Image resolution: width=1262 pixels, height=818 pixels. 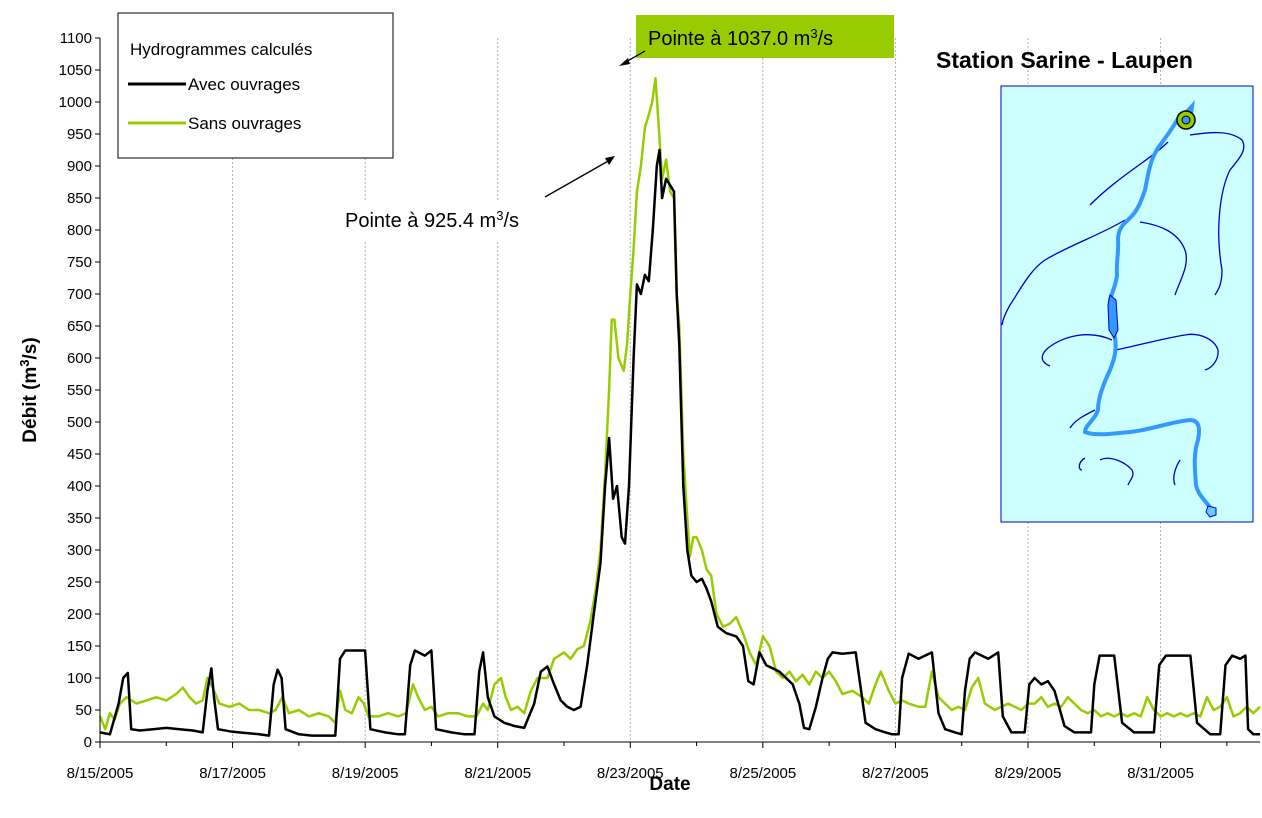 What do you see at coordinates (244, 123) in the screenshot?
I see `legend-label-sans: Sans ouvrages` at bounding box center [244, 123].